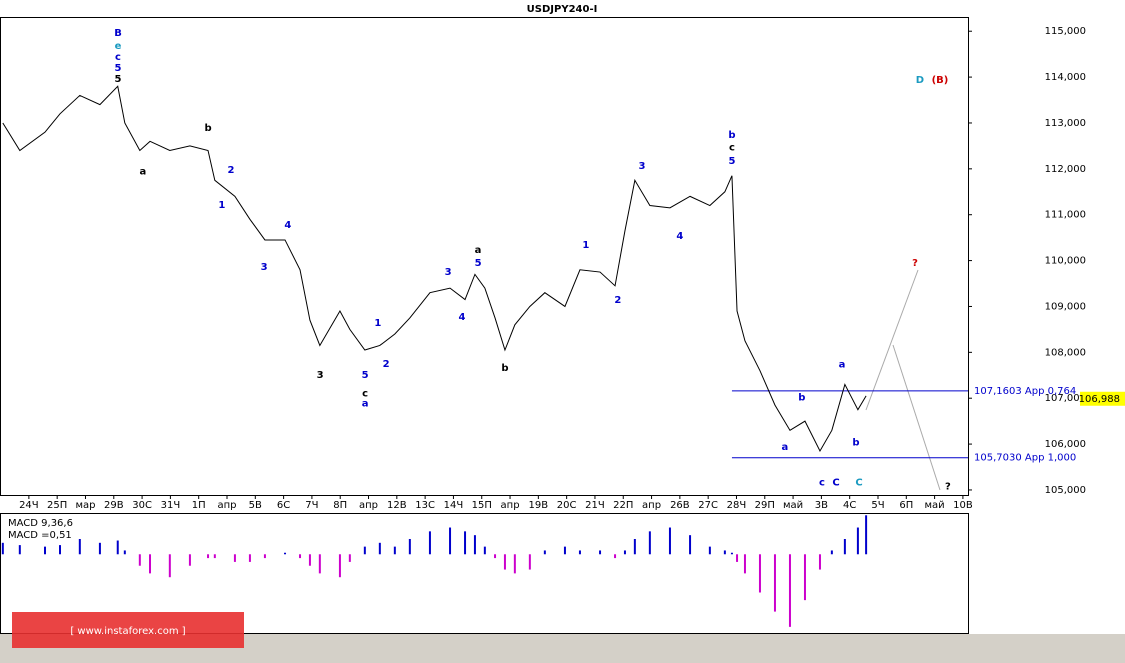 The width and height of the screenshot is (1125, 663). I want to click on x-tick-label: 27С, so click(708, 505).